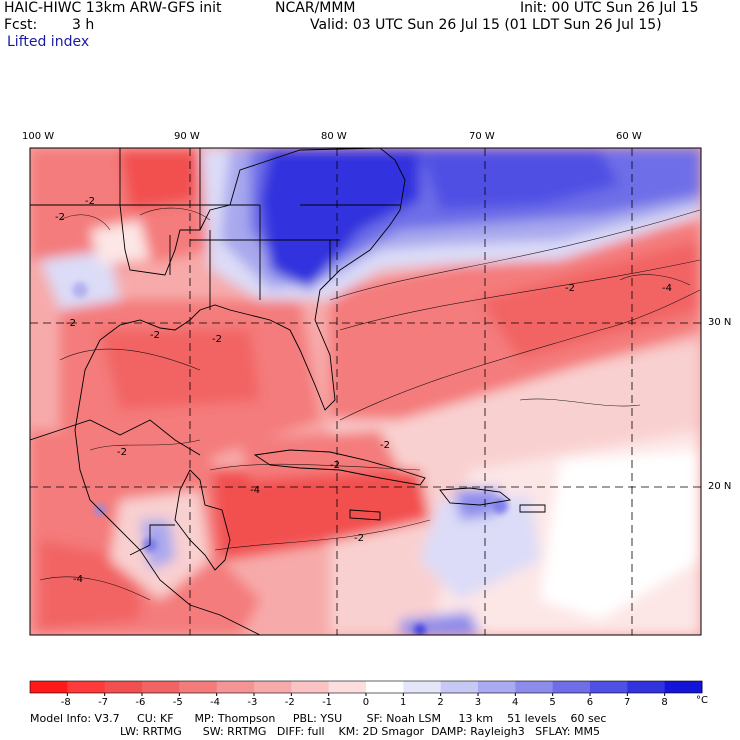 The width and height of the screenshot is (740, 740). Describe the element at coordinates (215, 702) in the screenshot. I see `colorbar-tick-label: -4` at that location.